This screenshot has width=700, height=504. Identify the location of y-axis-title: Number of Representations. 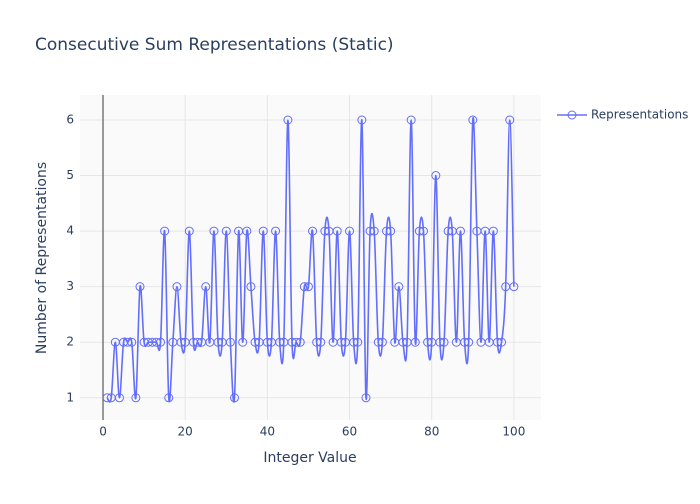
(42, 258).